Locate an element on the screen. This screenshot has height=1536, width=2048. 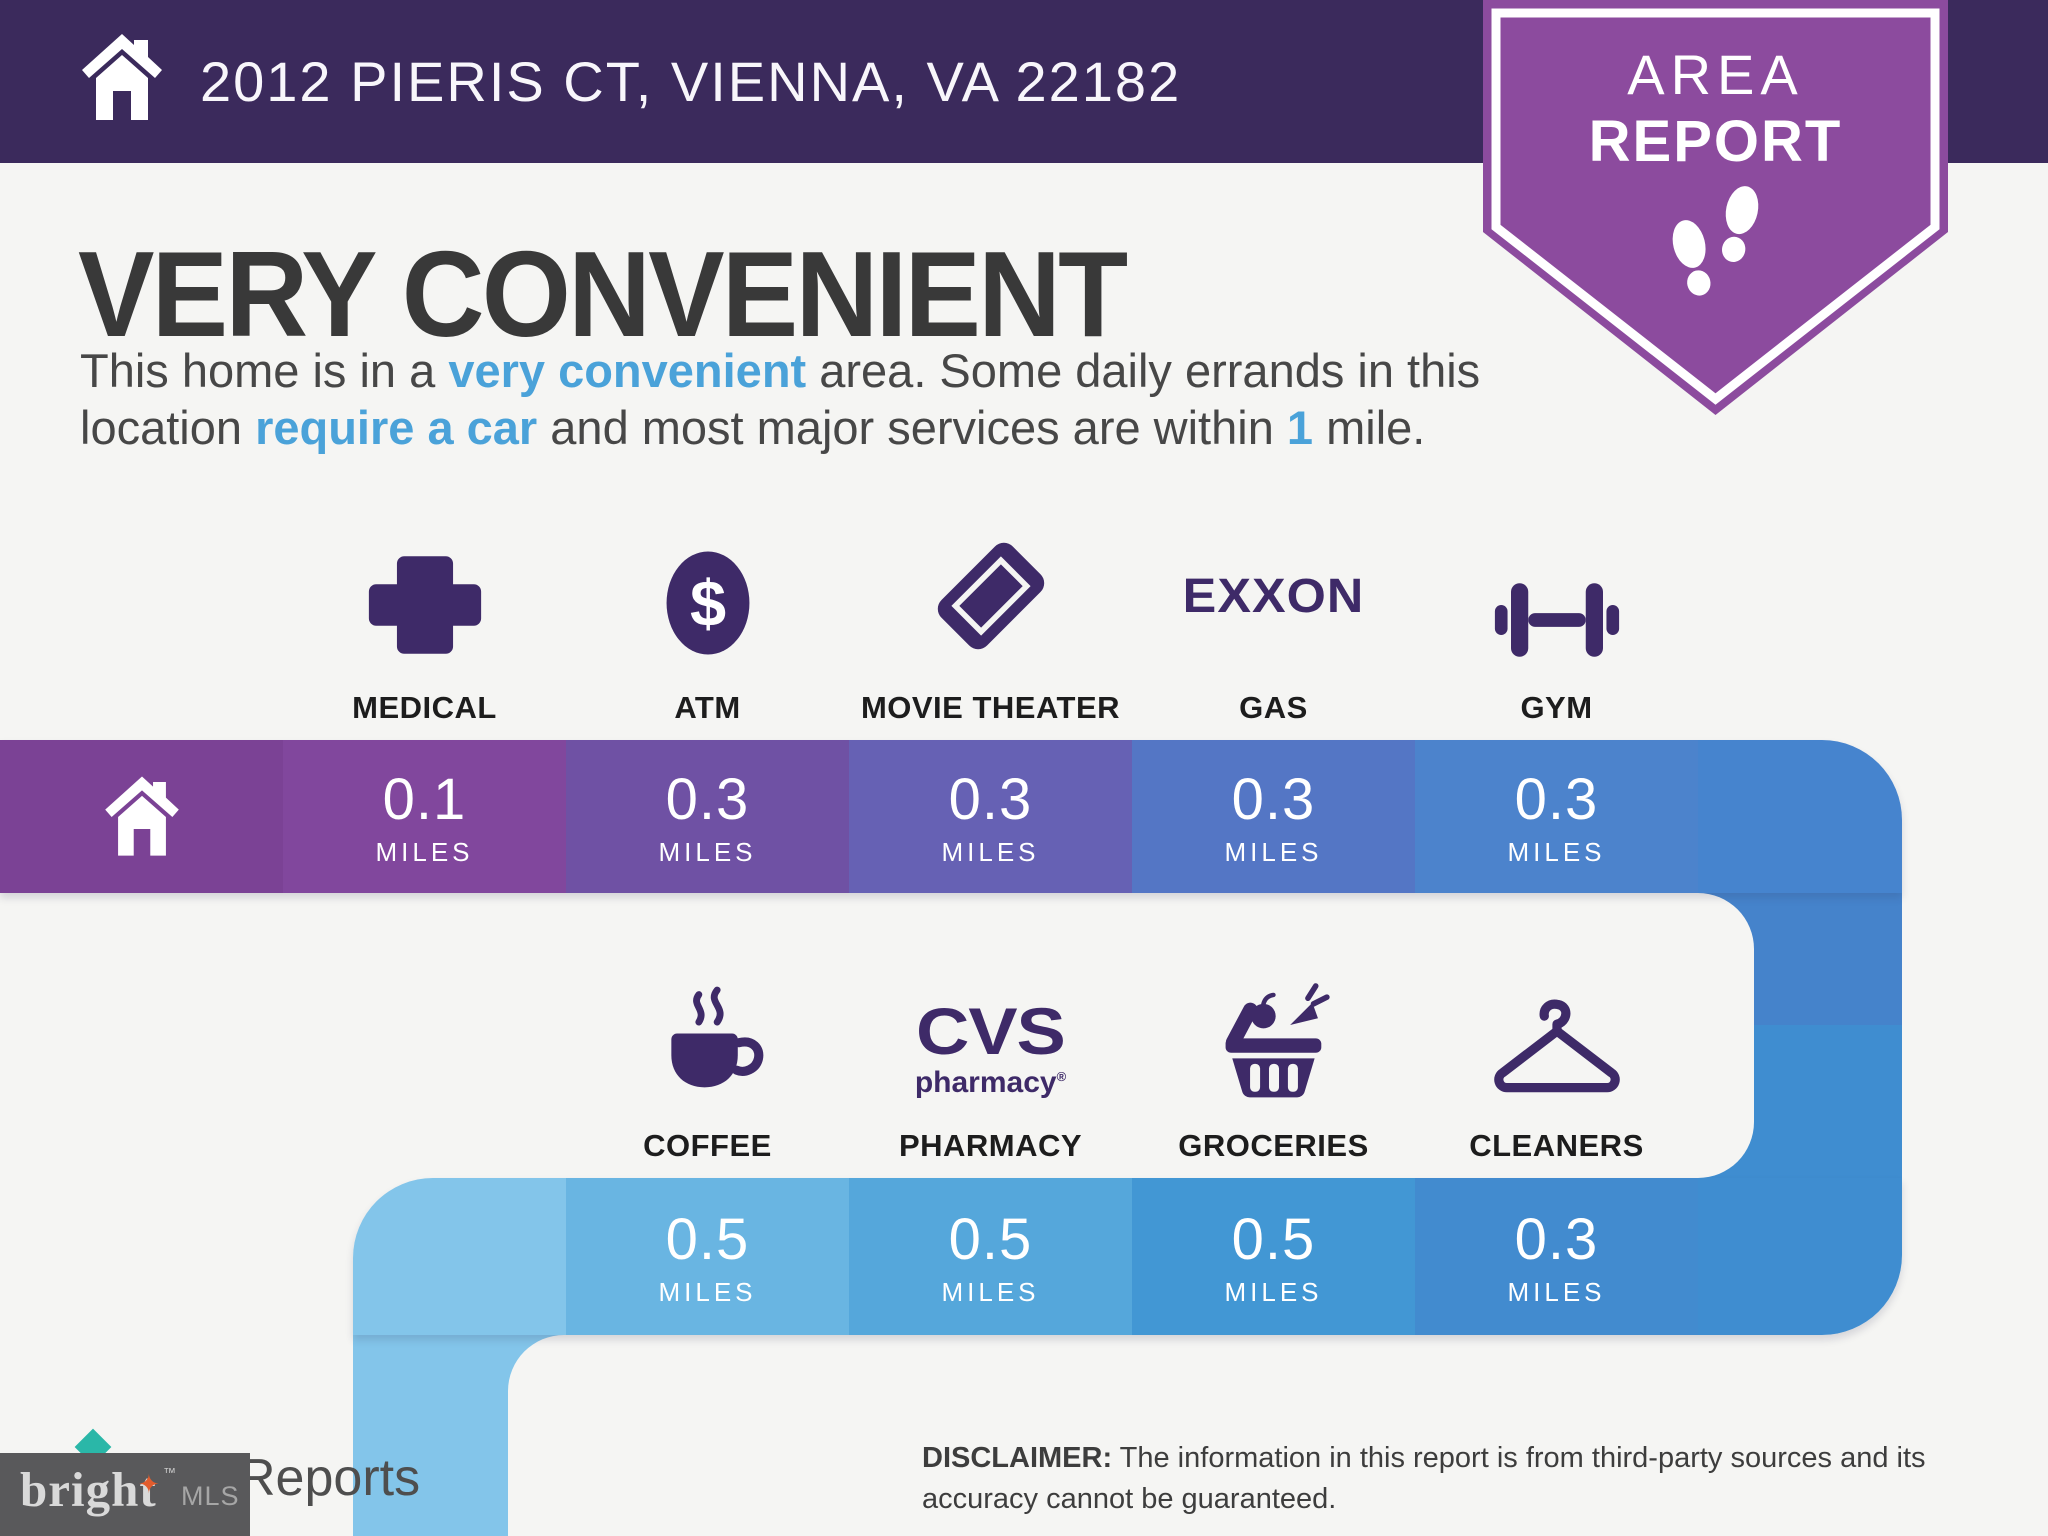
distance-cell-atm: 0.3 MILES is located at coordinates (707, 816).